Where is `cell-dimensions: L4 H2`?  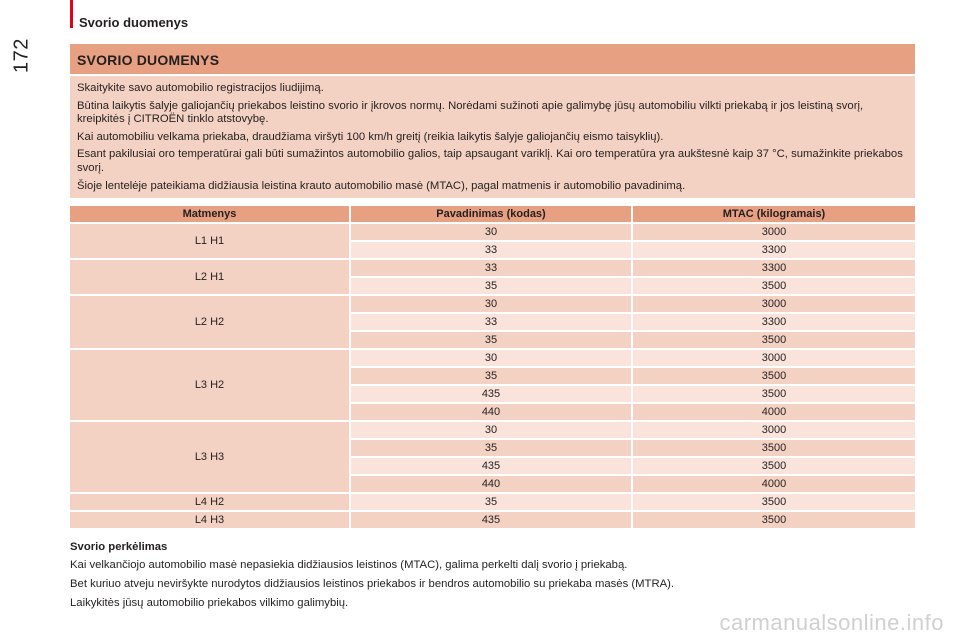 cell-dimensions: L4 H2 is located at coordinates (210, 502).